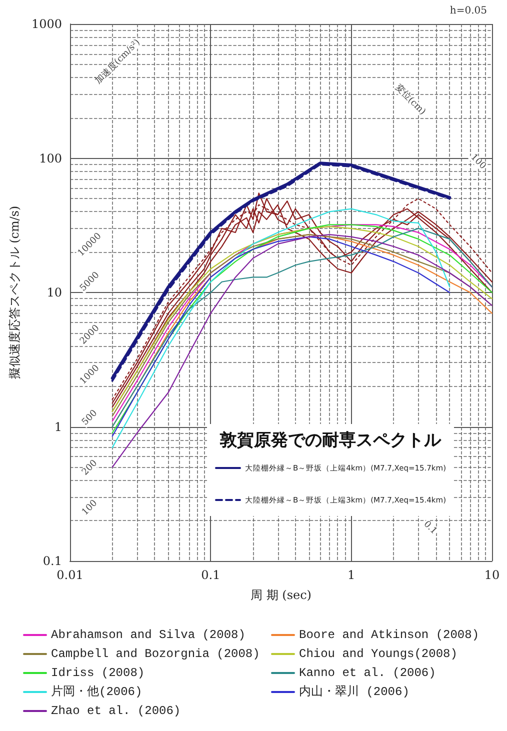  Describe the element at coordinates (430, 528) in the screenshot. I see `annotation: 0.1` at that location.